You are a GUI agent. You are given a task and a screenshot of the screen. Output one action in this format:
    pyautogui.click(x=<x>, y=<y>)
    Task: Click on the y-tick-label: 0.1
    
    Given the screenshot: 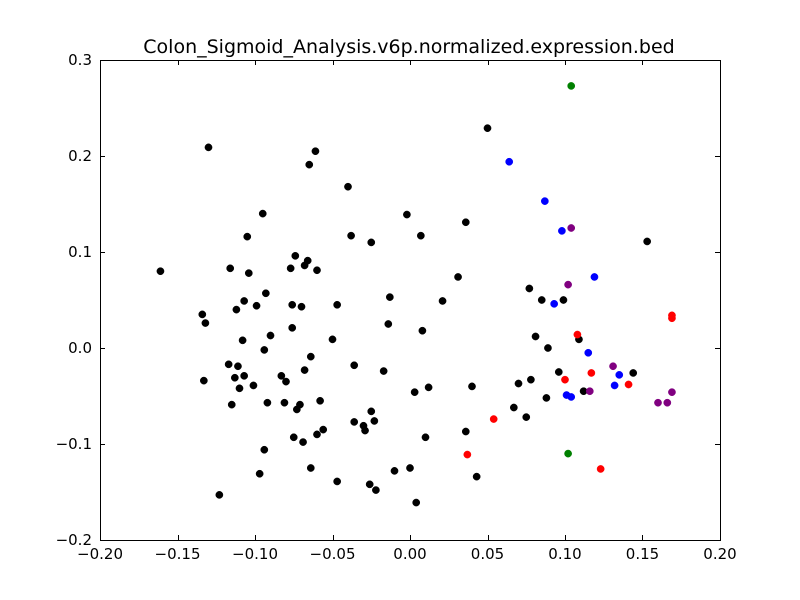 What is the action you would take?
    pyautogui.click(x=80, y=252)
    